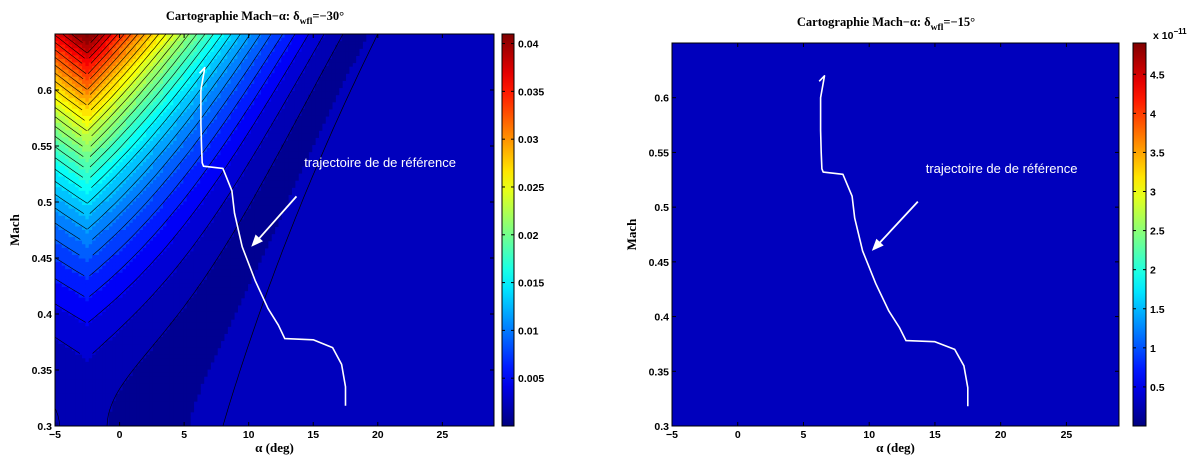 This screenshot has width=1204, height=461. I want to click on contour-boundary, so click(300, 230).